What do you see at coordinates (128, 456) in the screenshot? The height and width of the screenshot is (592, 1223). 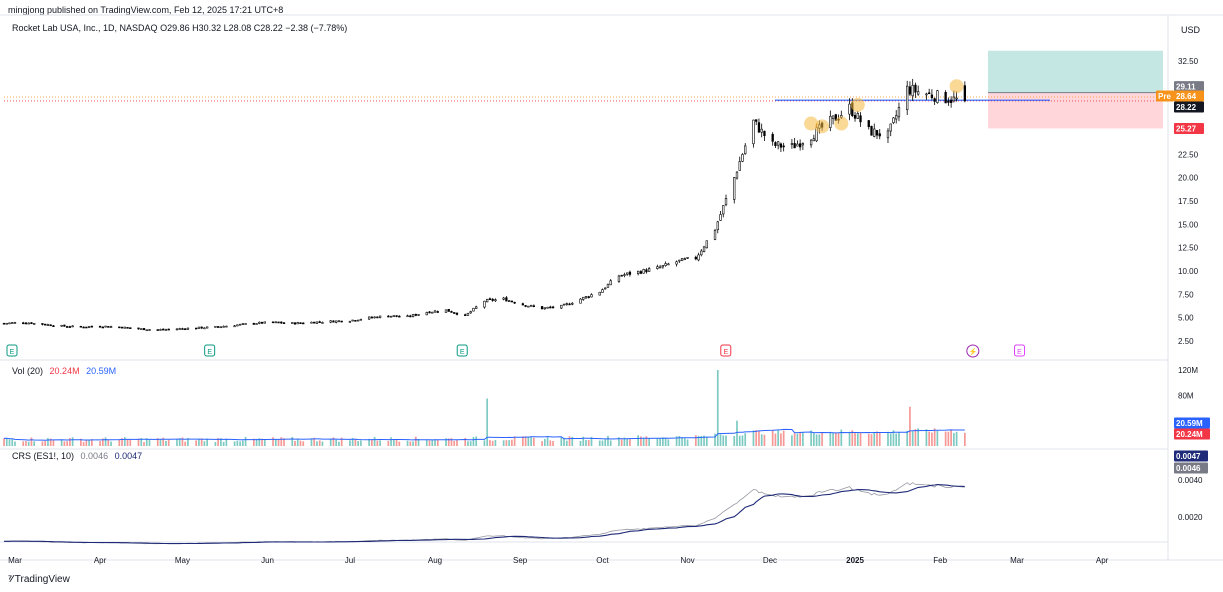 I see `crs-ma-value: 0.0047` at bounding box center [128, 456].